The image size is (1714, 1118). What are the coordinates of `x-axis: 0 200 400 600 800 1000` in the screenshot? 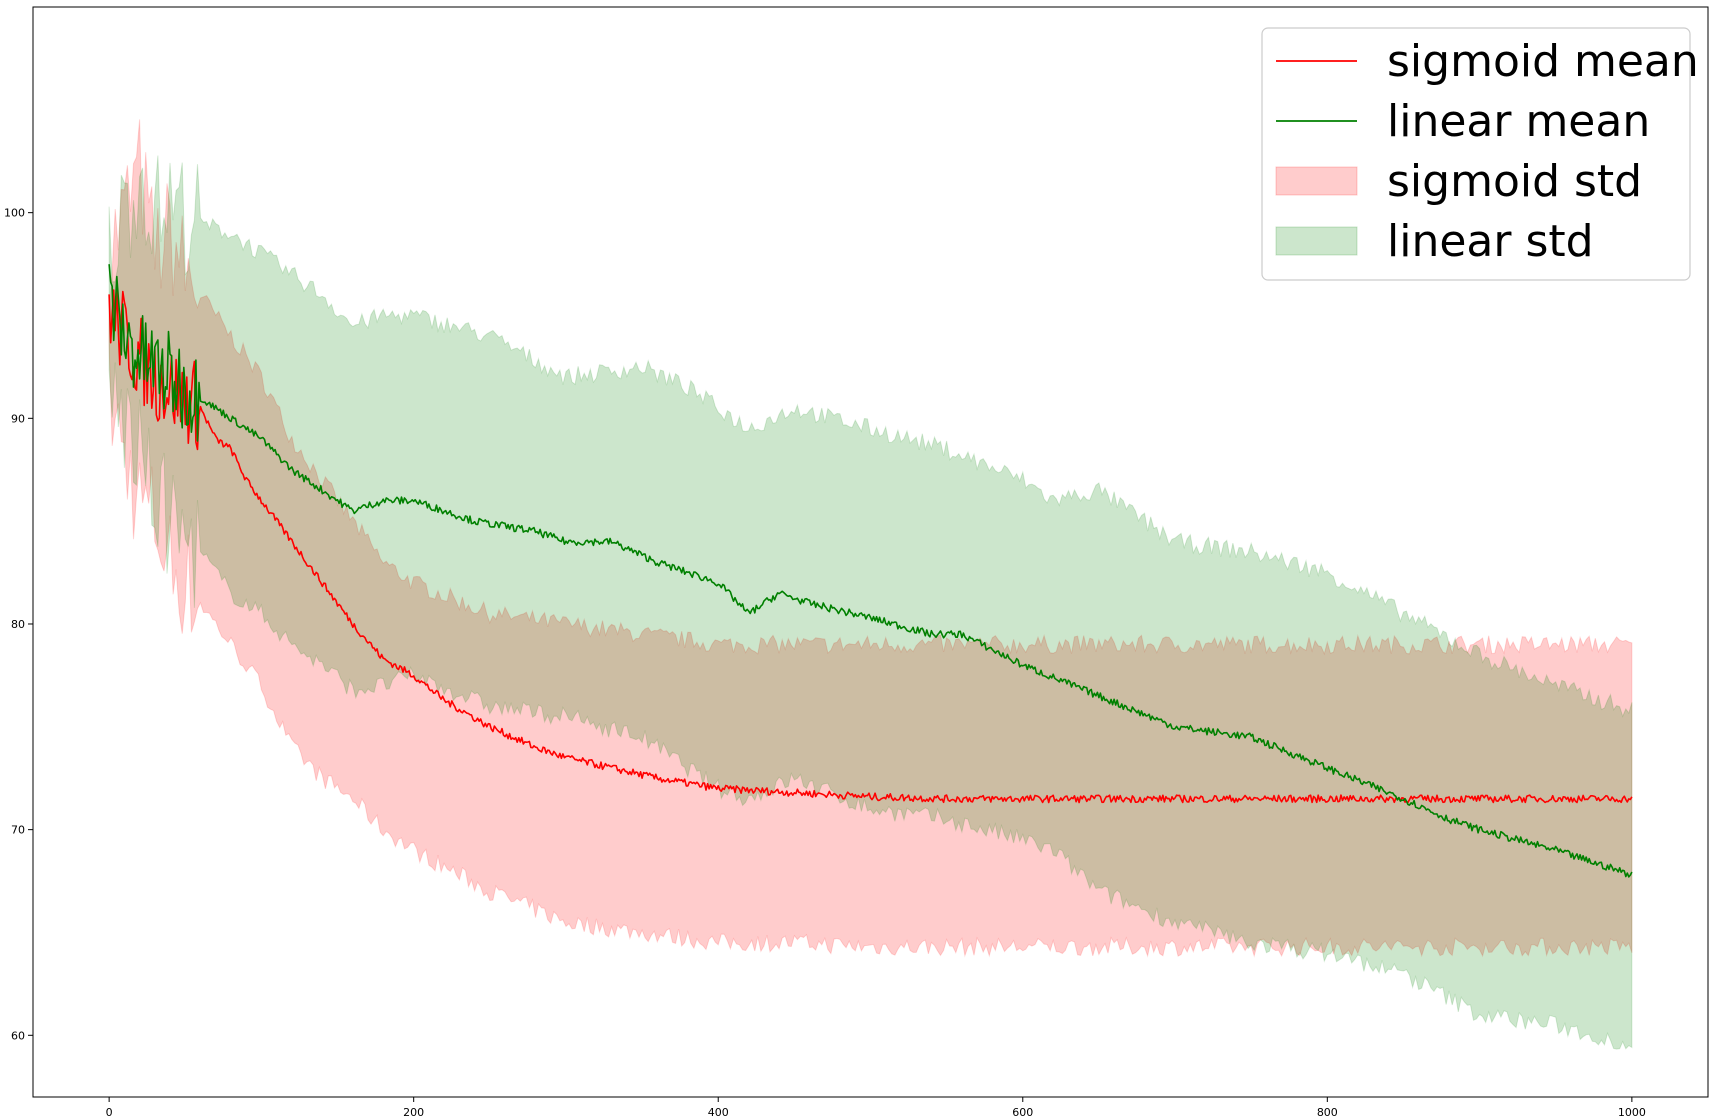 It's located at (876, 1107).